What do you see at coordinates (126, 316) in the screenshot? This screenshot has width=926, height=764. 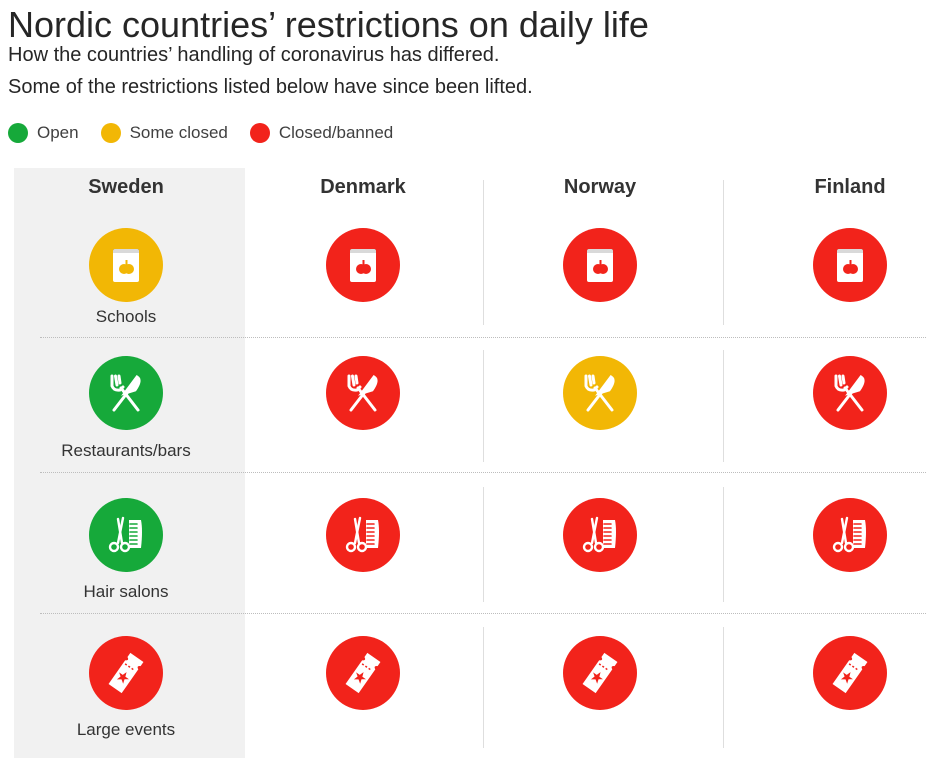 I see `category-label-schools: Schools` at bounding box center [126, 316].